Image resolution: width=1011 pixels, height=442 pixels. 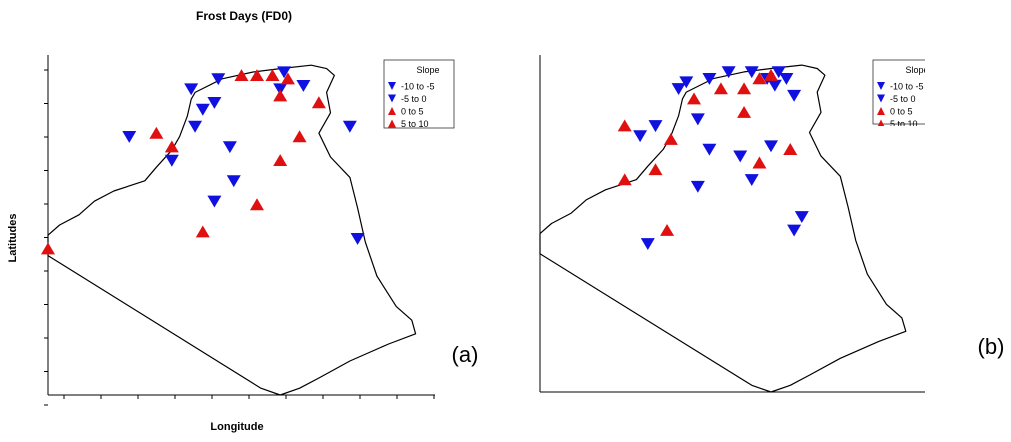 I want to click on y-axis-label: Latitudes, so click(x=13, y=238).